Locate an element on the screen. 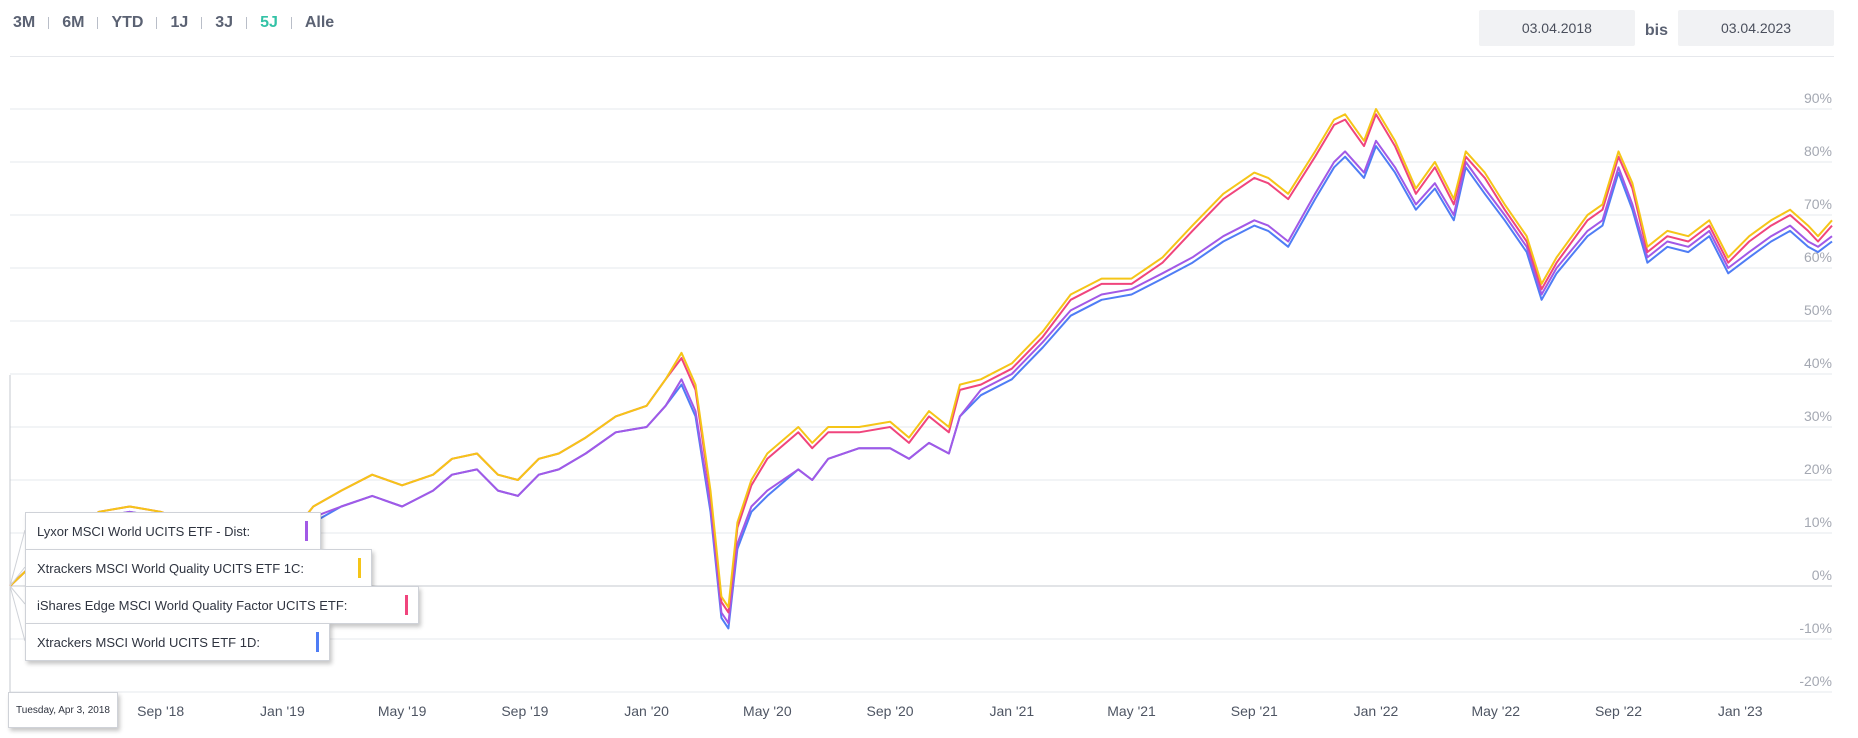 The image size is (1858, 738). y-tick-label: 70% is located at coordinates (1818, 204).